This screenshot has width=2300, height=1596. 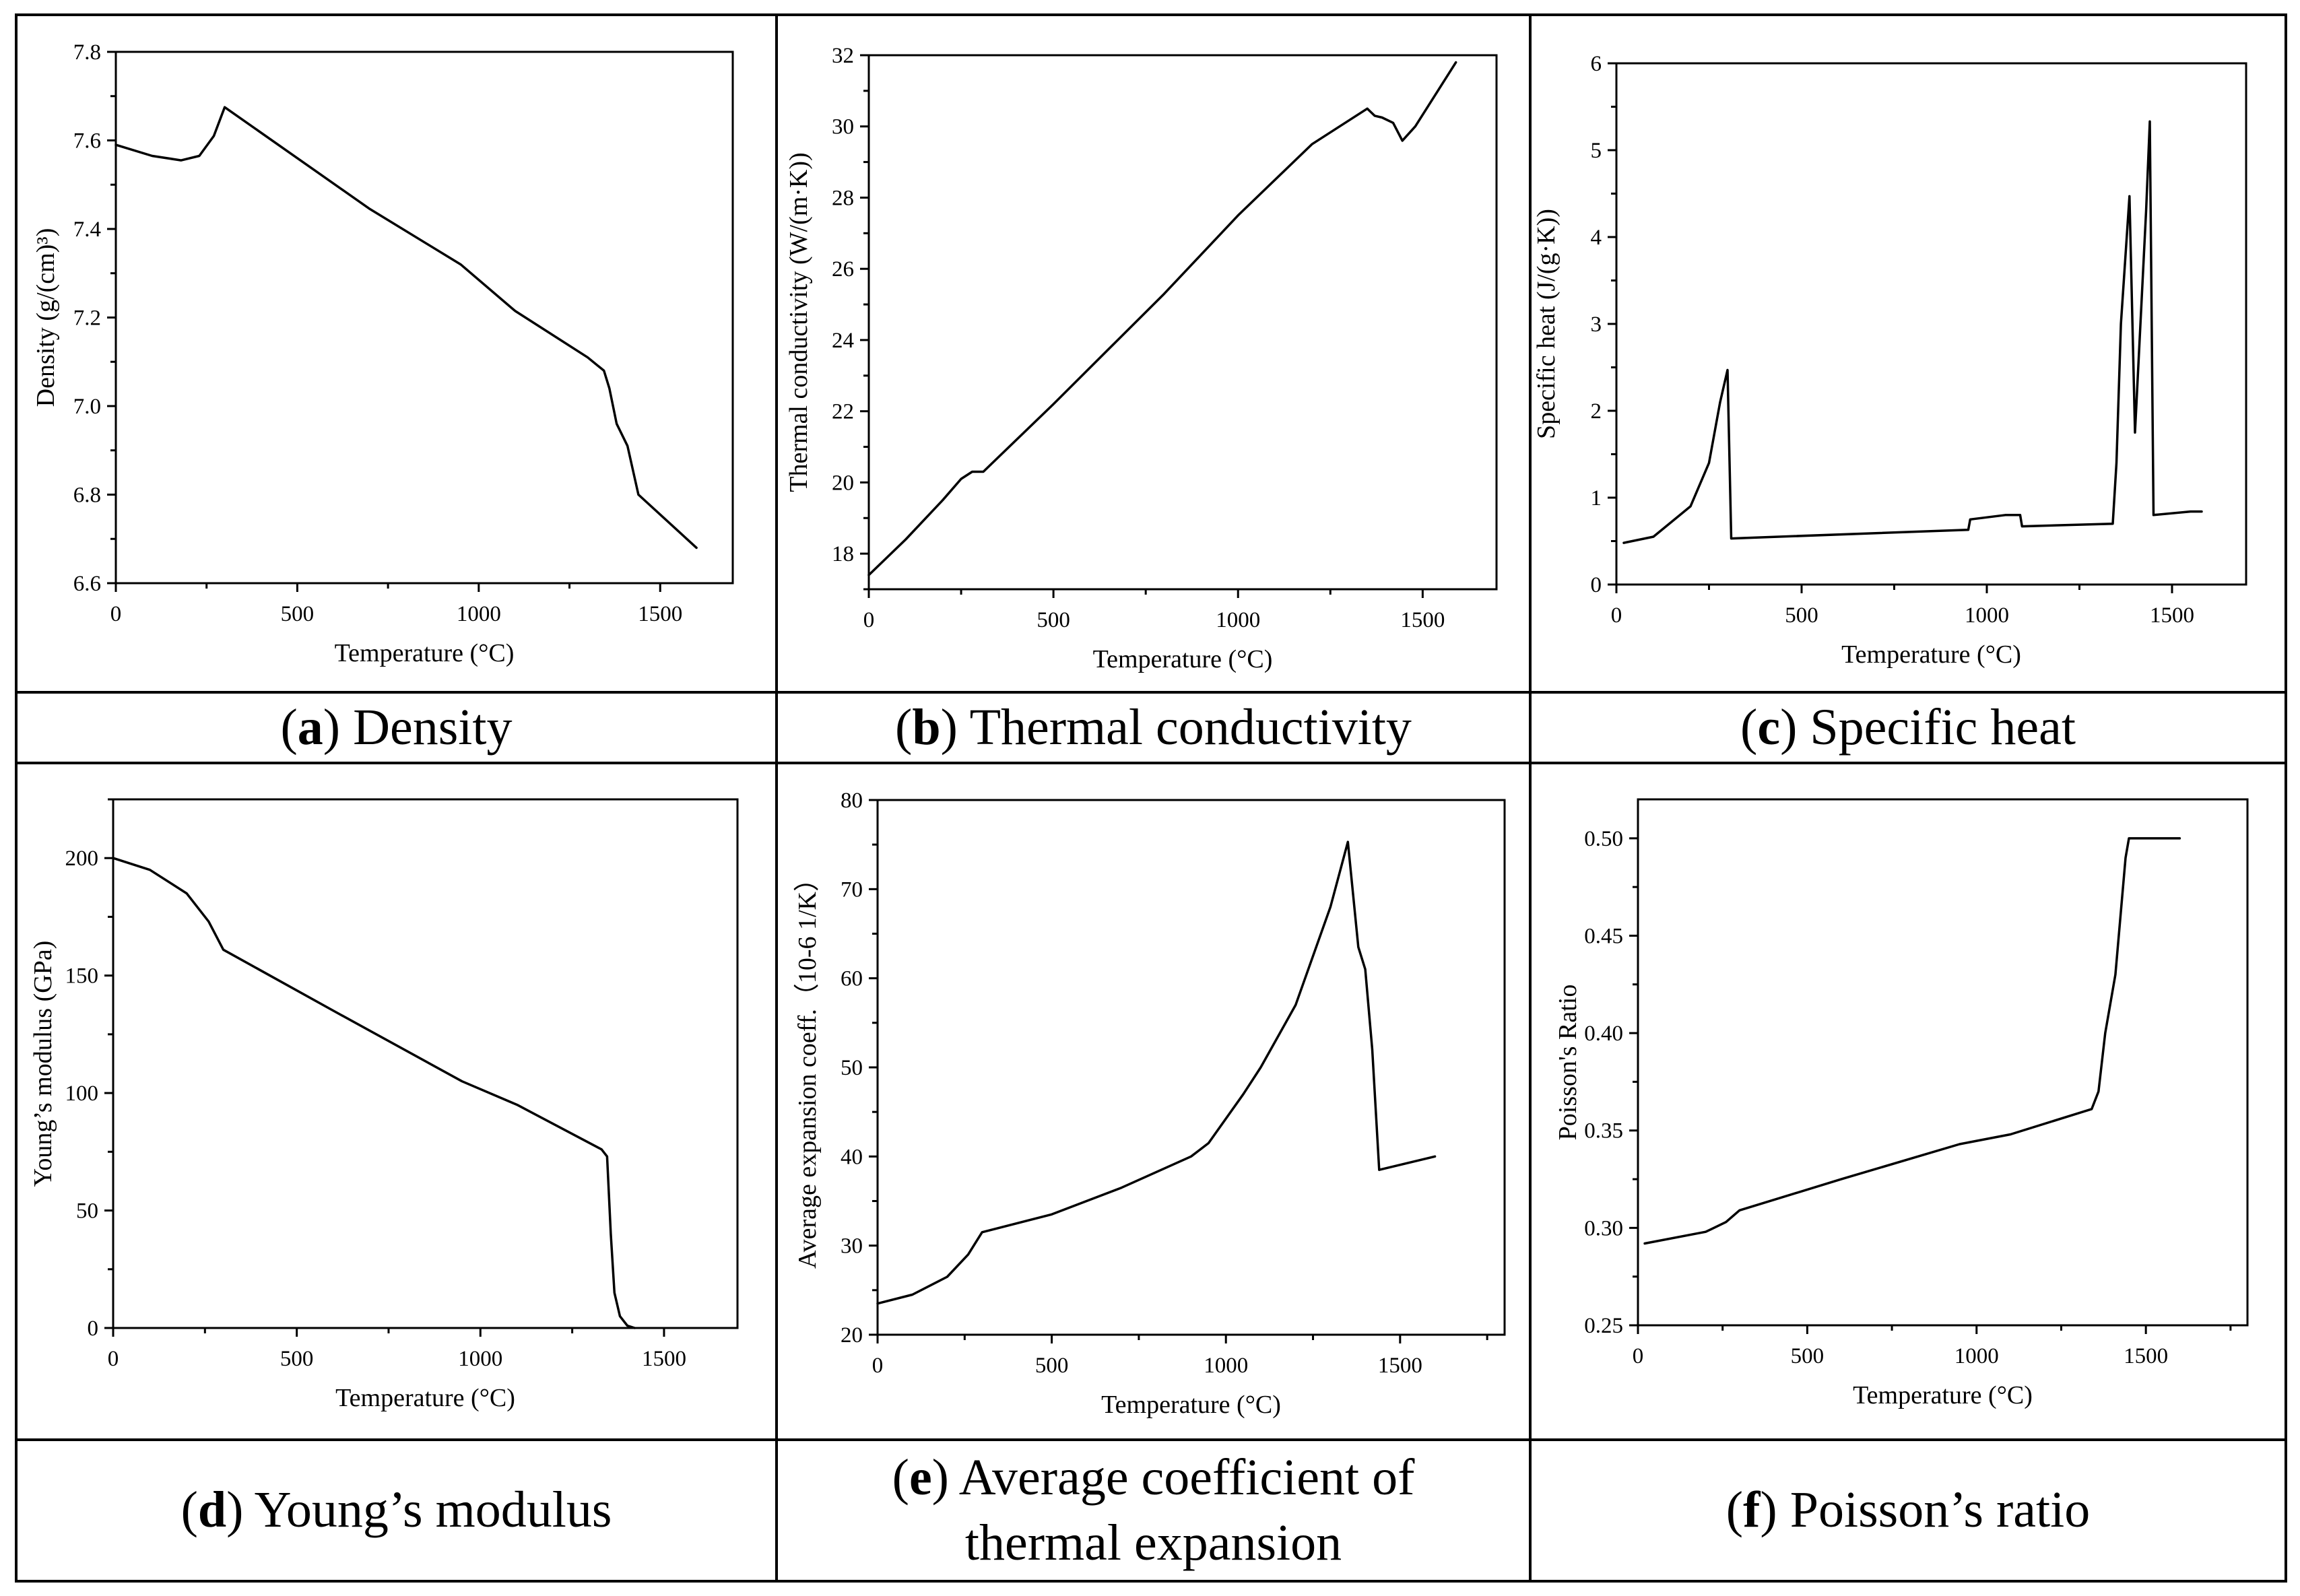 I want to click on y-tick-label: 0, so click(x=93, y=1329).